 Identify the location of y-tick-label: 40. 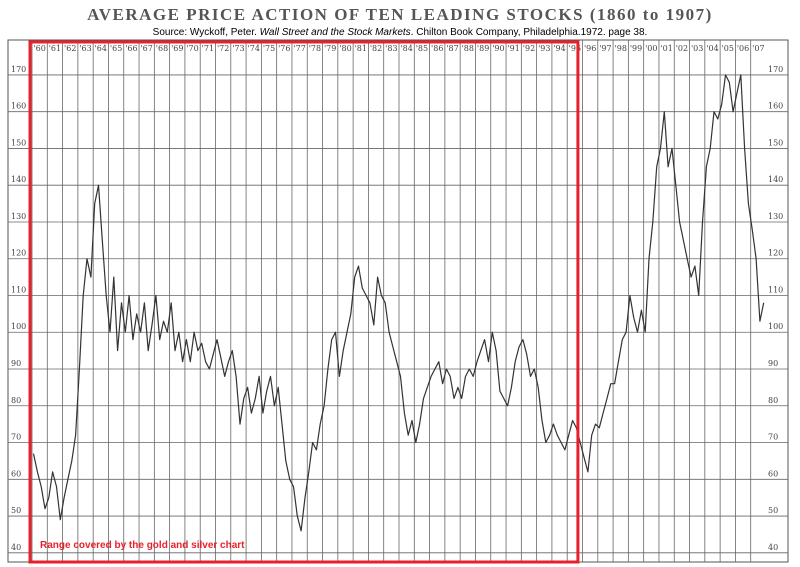
(16, 547).